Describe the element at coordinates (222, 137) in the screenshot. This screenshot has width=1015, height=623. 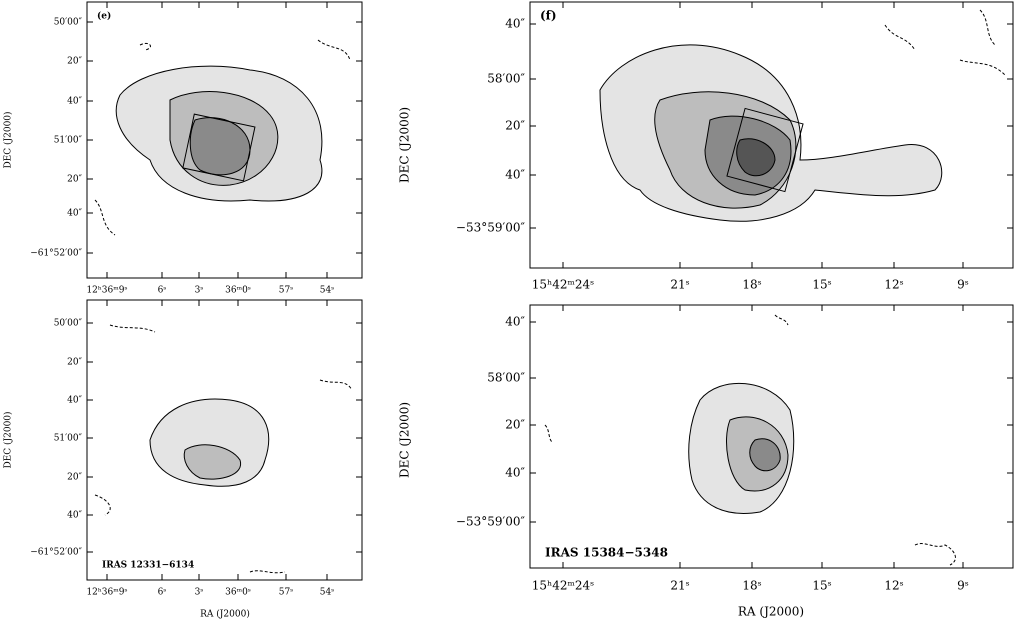
I see `contour-map-e` at that location.